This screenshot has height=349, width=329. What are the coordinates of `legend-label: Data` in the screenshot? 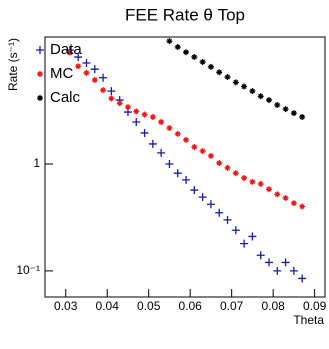 It's located at (66, 49).